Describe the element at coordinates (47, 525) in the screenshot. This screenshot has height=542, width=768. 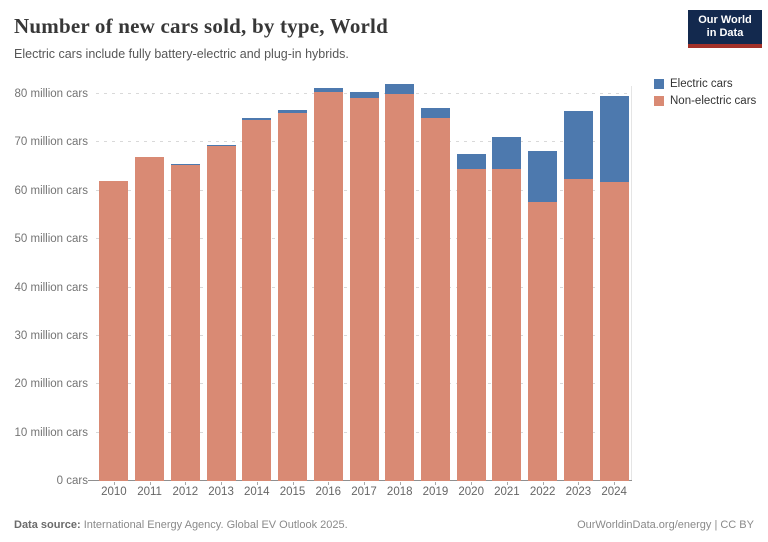
I see `data-source-label: Data source:` at that location.